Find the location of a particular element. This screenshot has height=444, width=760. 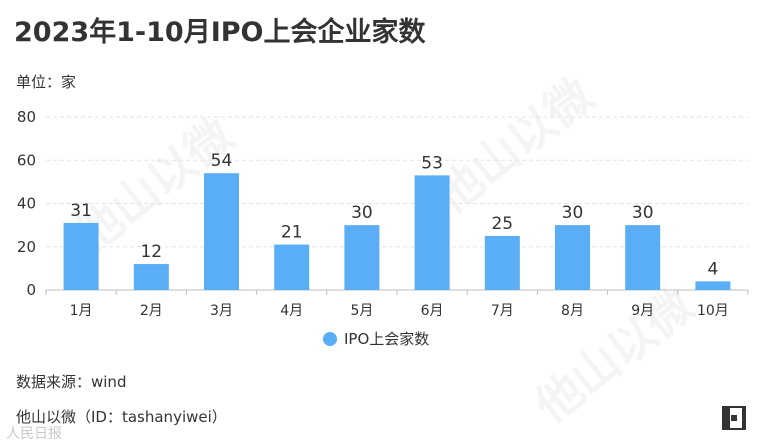

legend-label: IPO上会家数 is located at coordinates (386, 339).